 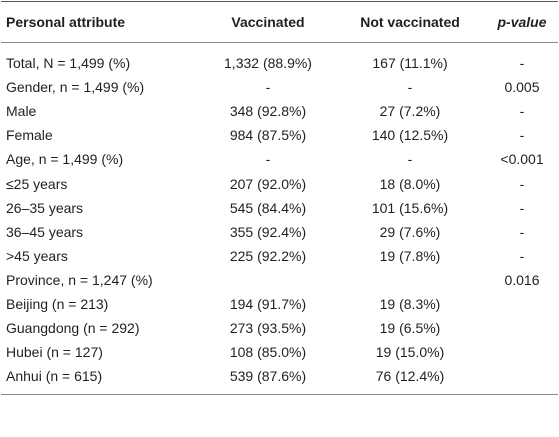 I want to click on table-cell: ≤25 years, so click(x=37, y=183).